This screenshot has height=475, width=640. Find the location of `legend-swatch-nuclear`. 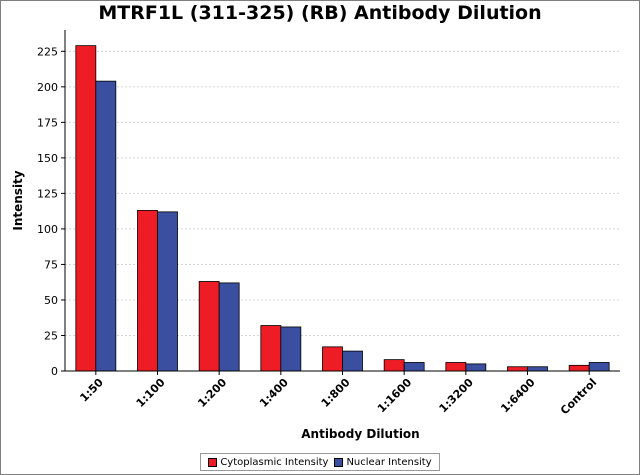

legend-swatch-nuclear is located at coordinates (339, 462).